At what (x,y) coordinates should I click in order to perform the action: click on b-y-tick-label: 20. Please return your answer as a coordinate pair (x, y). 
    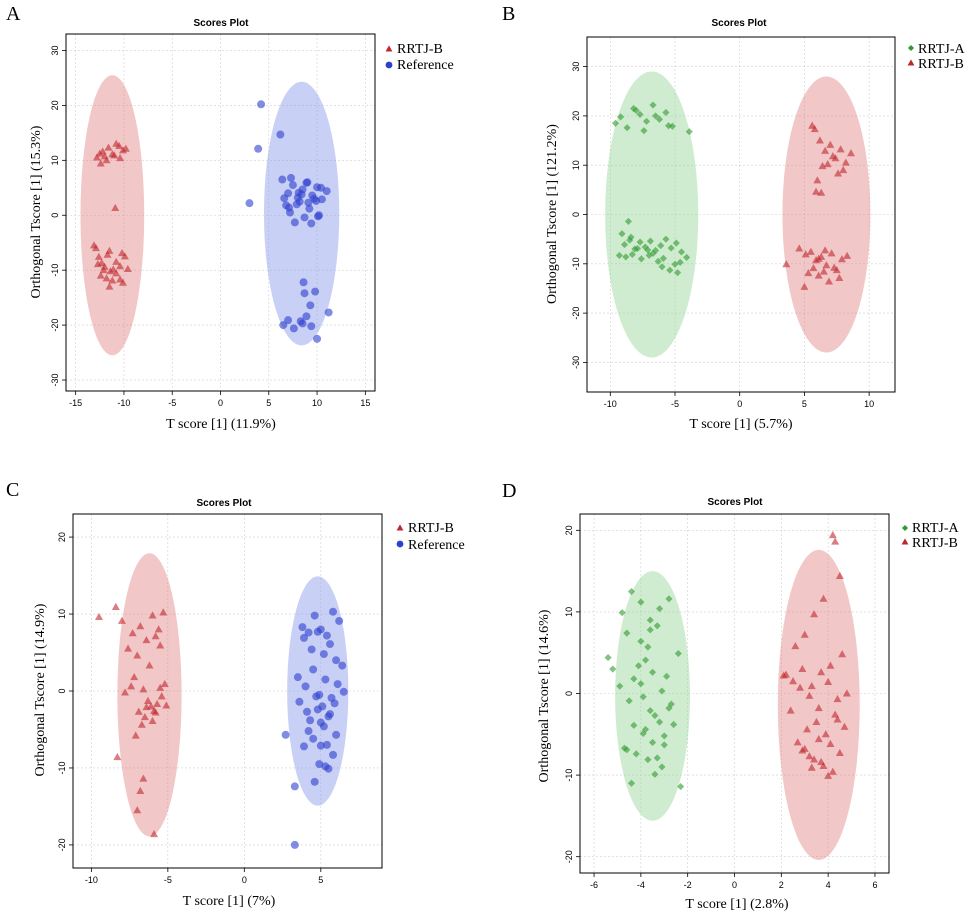
    Looking at the image, I should click on (576, 116).